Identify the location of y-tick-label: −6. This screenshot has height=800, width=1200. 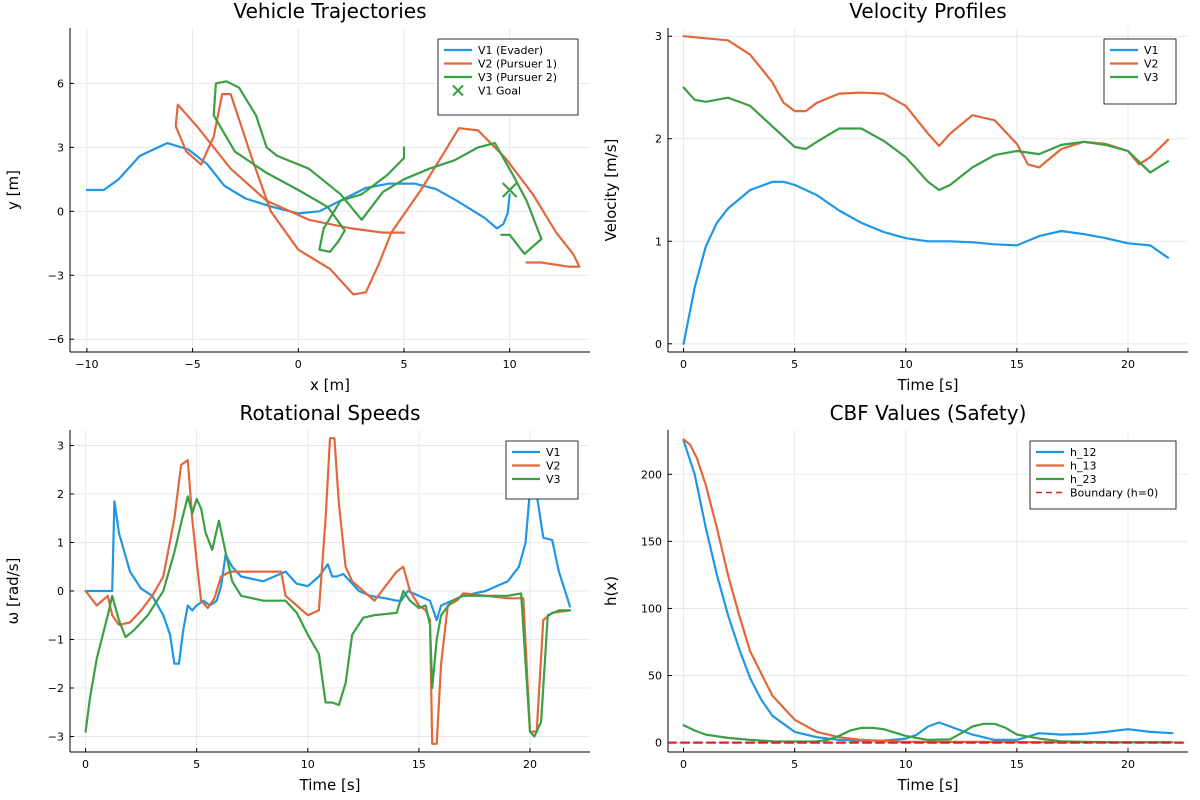
(56, 339).